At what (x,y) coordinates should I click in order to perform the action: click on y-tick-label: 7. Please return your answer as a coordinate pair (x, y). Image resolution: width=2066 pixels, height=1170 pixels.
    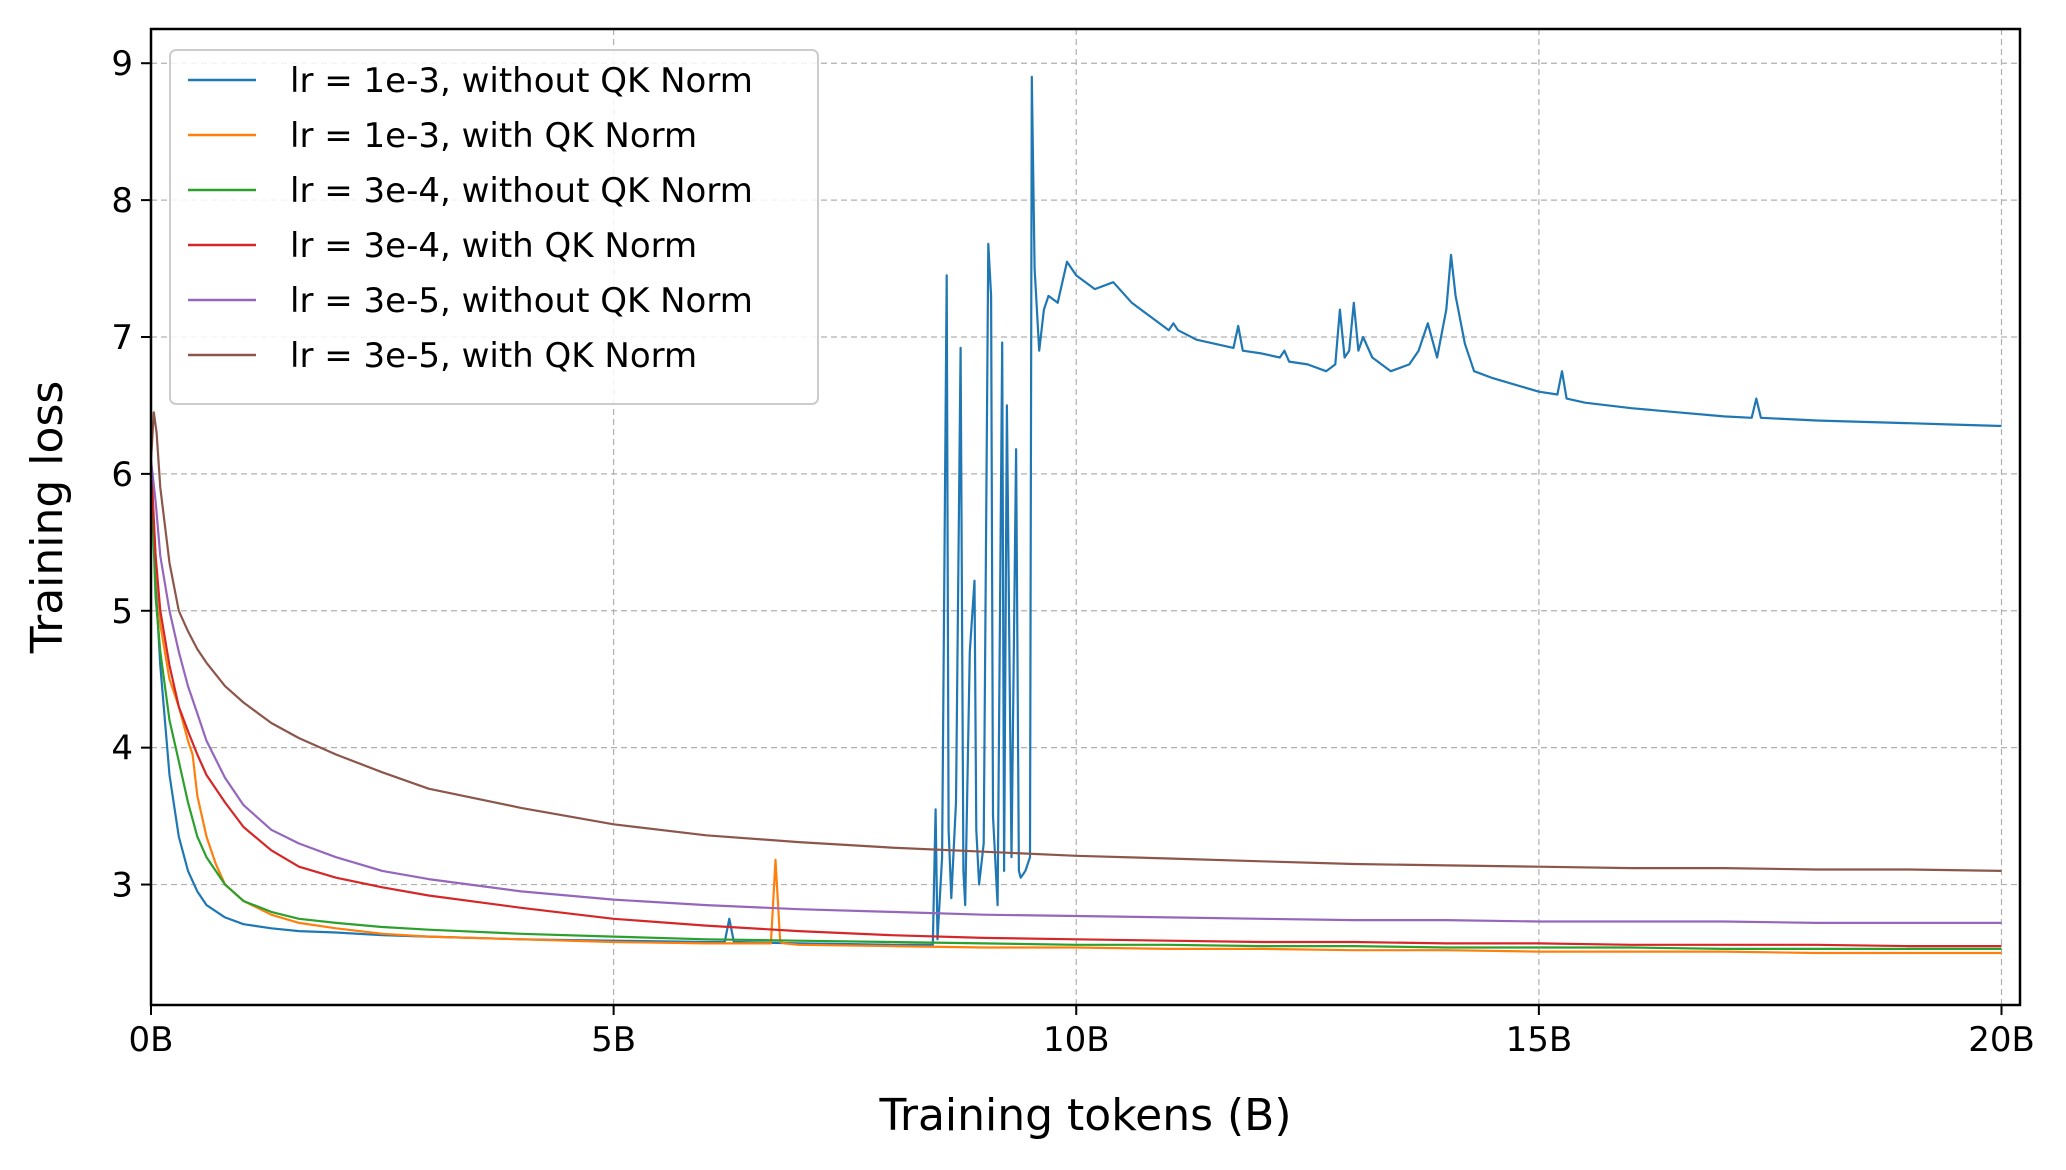
    Looking at the image, I should click on (122, 338).